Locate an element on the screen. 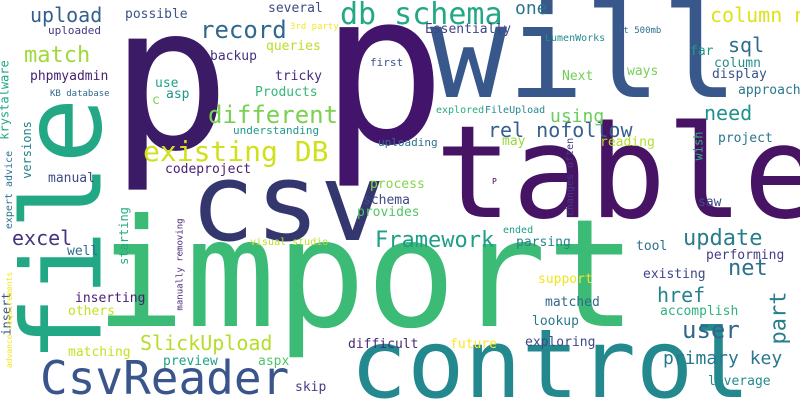 The width and height of the screenshot is (800, 400). word-lt-500mb: lt 500mb is located at coordinates (640, 31).